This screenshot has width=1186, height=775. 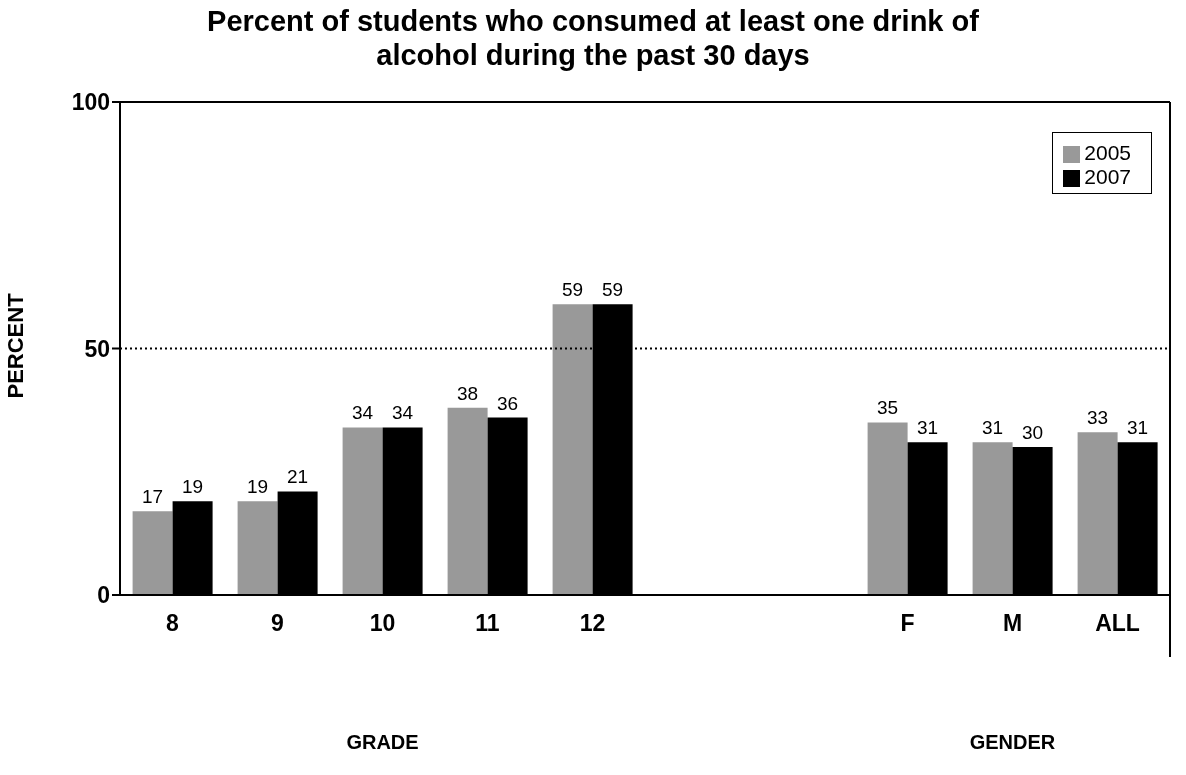 I want to click on x-tick-label: 8, so click(x=173, y=623).